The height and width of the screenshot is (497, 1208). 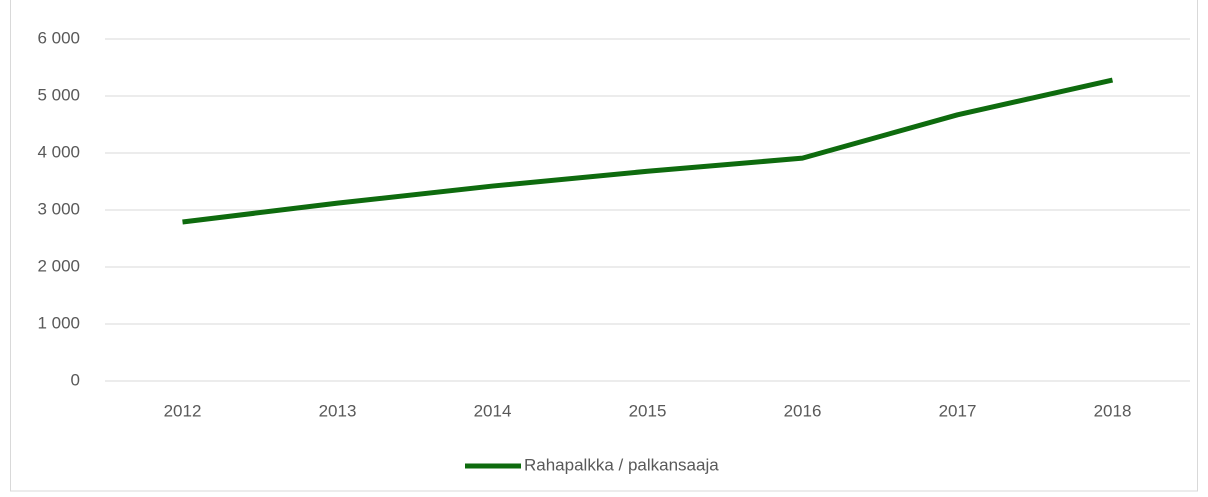 What do you see at coordinates (648, 410) in the screenshot?
I see `x-tick-label: 2015` at bounding box center [648, 410].